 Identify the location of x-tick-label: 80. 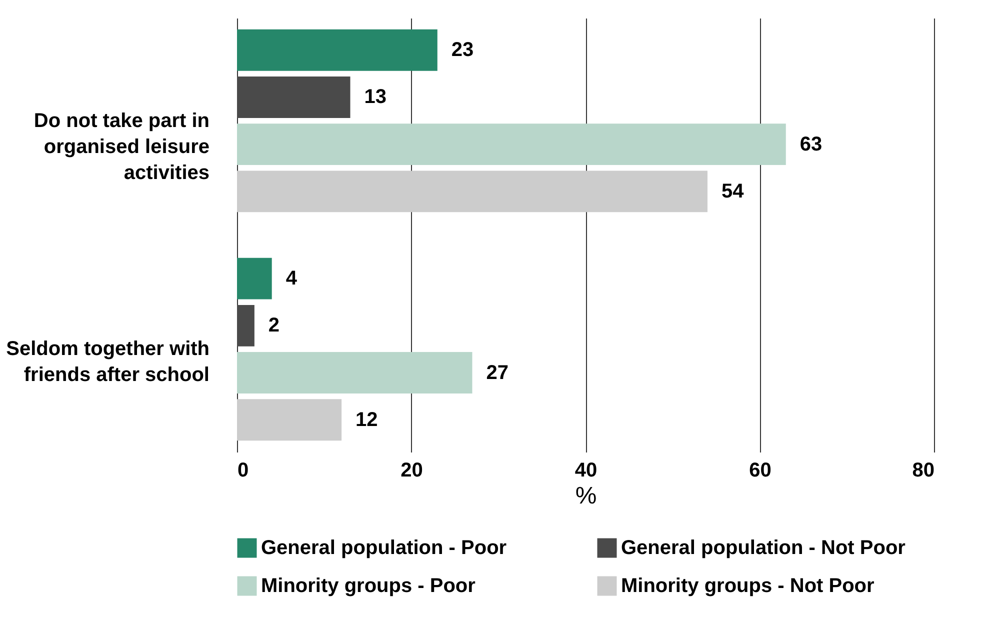
(923, 471).